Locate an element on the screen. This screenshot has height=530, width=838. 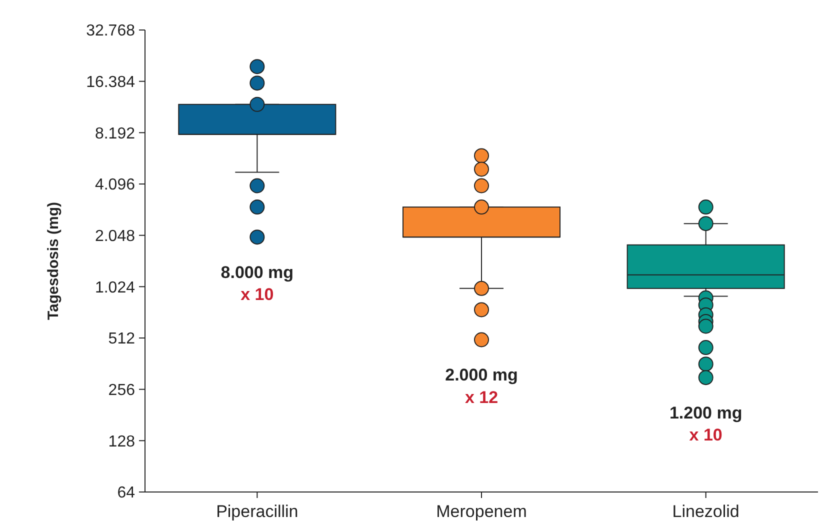
x-tick-label: Linezolid is located at coordinates (706, 511).